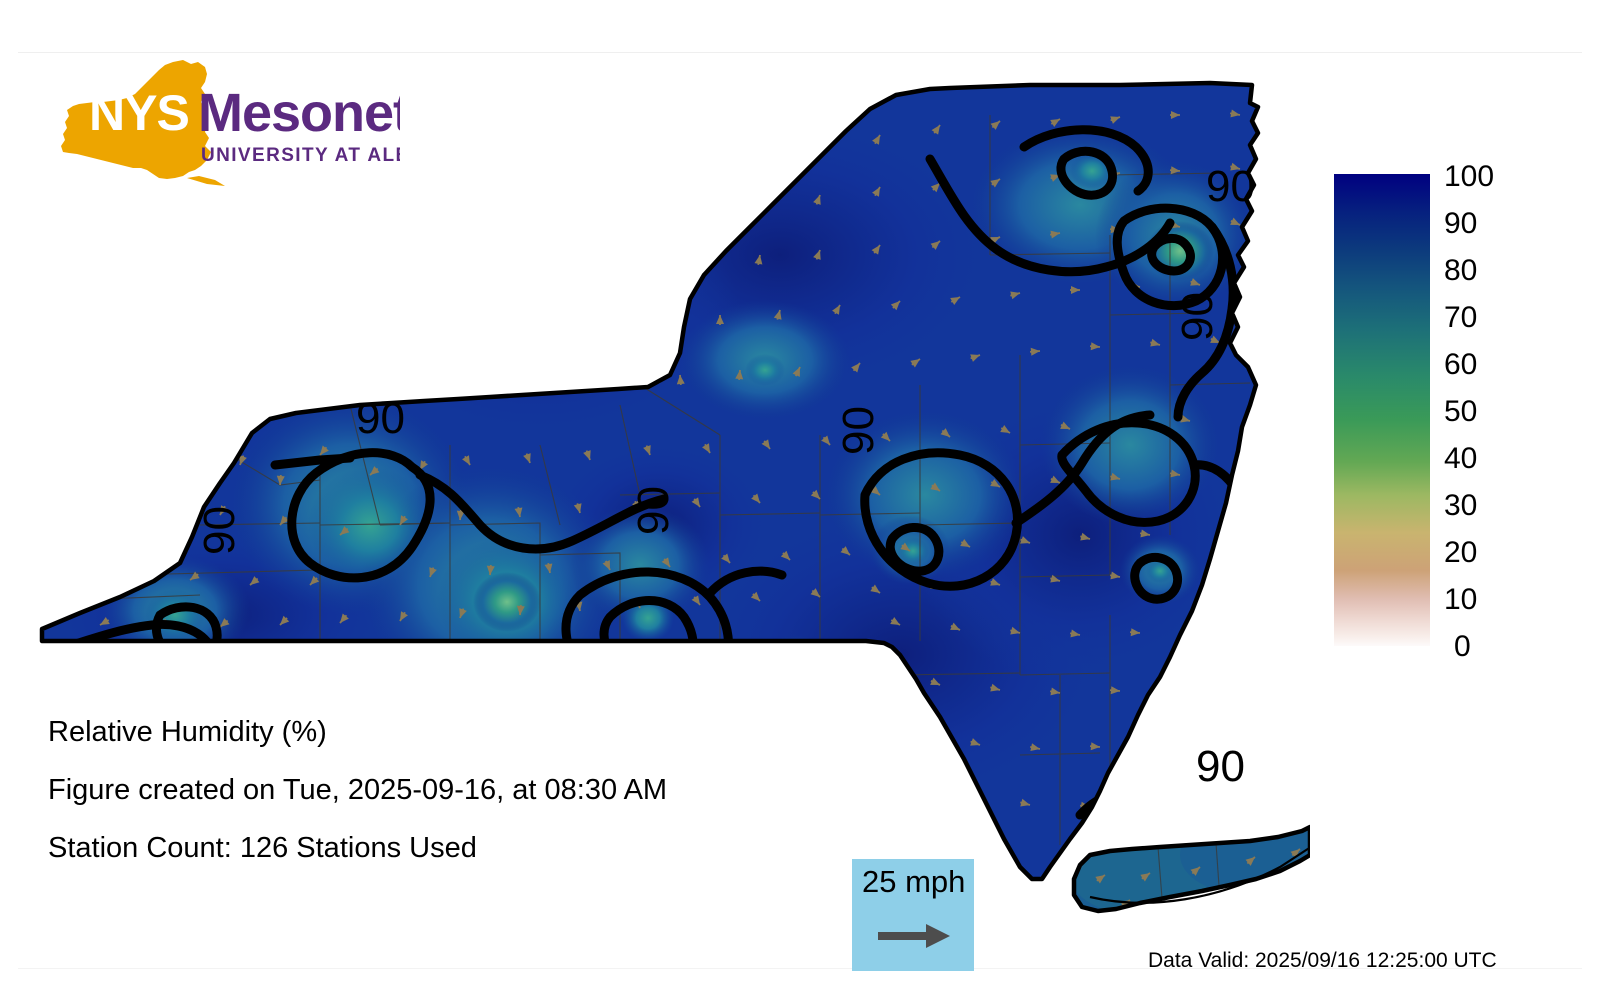 This screenshot has width=1600, height=1000. Describe the element at coordinates (1322, 960) in the screenshot. I see `data-valid-text: Data Valid: 2025/09/16 12:25:00 UTC` at that location.